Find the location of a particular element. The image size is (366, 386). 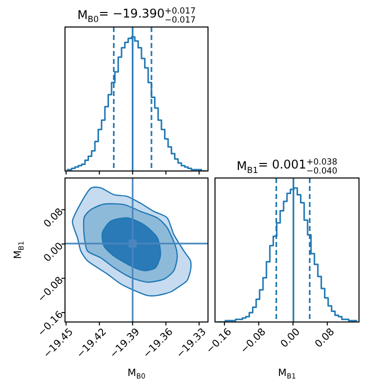

x-axis-title: M$_{B1}$ is located at coordinates (287, 374).